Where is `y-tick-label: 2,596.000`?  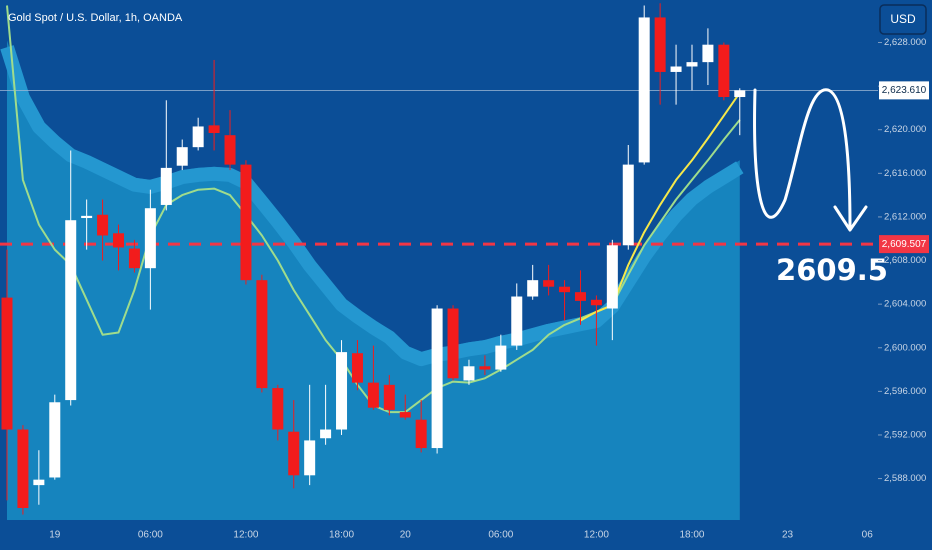
y-tick-label: 2,596.000 is located at coordinates (905, 391).